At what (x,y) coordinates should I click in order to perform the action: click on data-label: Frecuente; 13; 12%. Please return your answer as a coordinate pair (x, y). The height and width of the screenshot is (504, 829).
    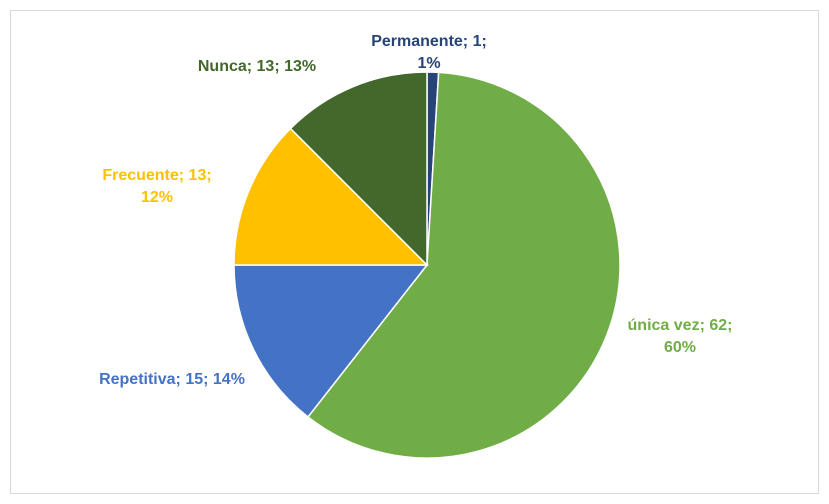
    Looking at the image, I should click on (157, 186).